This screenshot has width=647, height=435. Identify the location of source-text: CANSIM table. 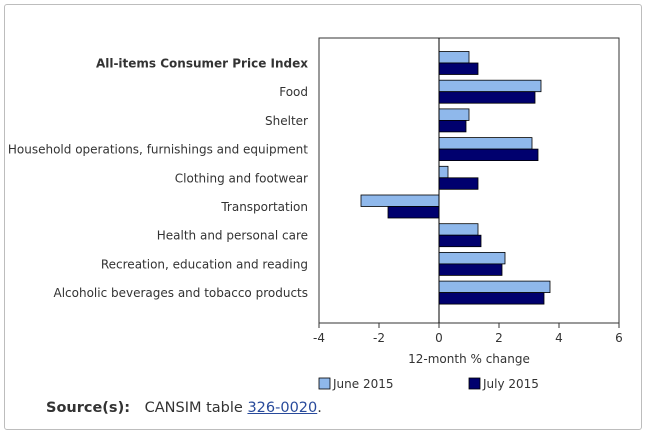
(193, 408).